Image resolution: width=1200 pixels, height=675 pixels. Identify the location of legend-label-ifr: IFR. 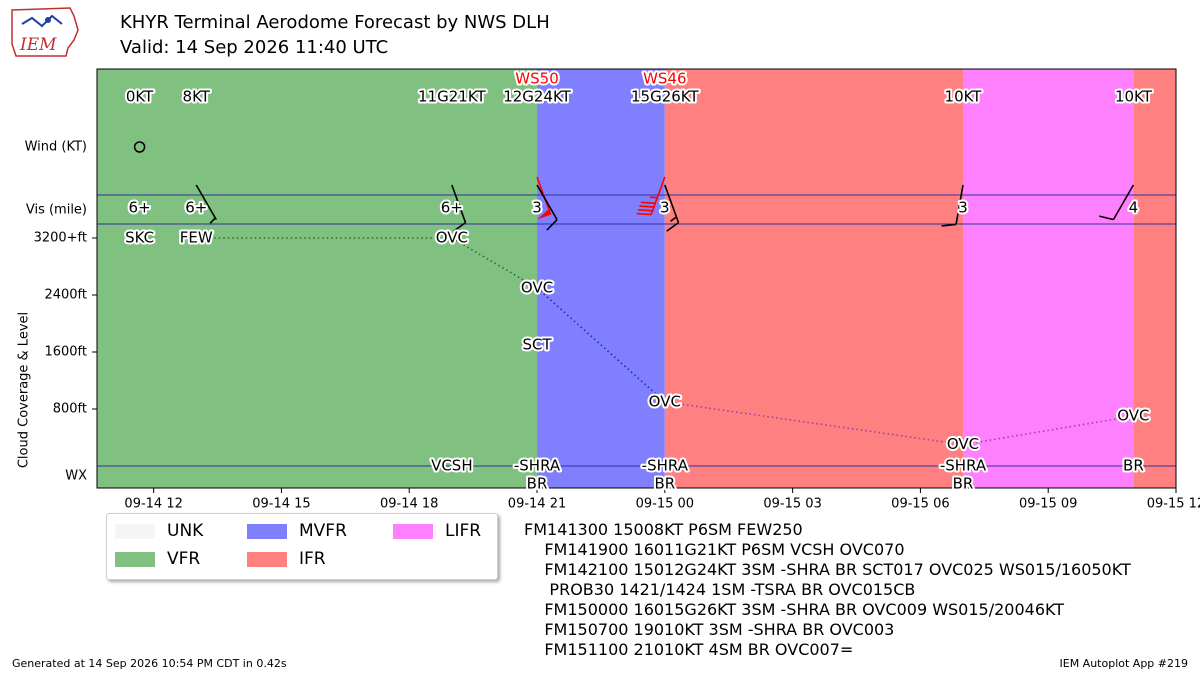
(312, 559).